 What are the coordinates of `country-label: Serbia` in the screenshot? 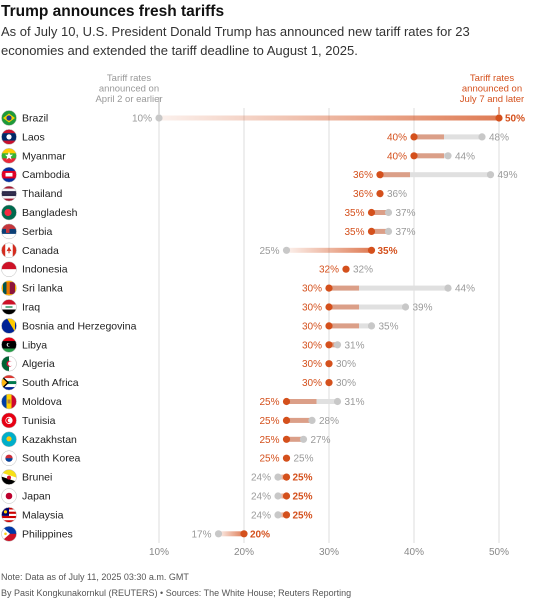 It's located at (37, 232).